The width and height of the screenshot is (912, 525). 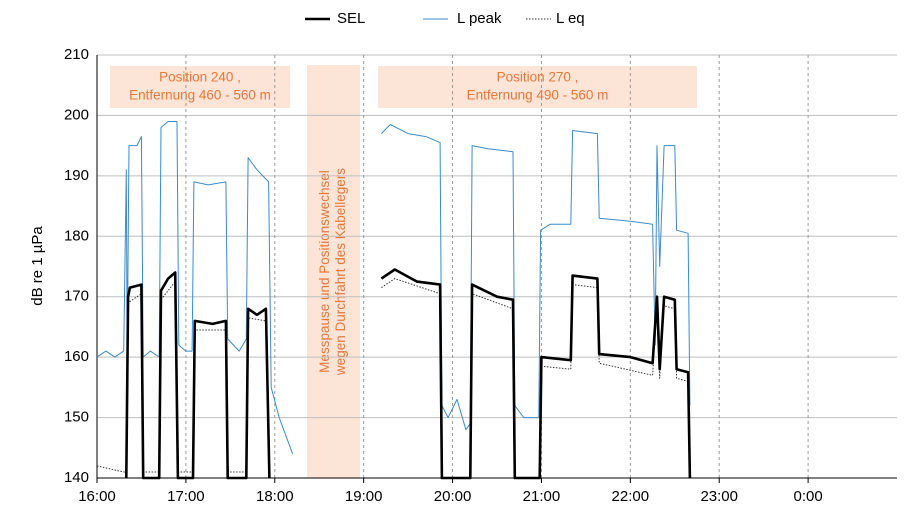 What do you see at coordinates (364, 496) in the screenshot?
I see `x-tick-label: 19:00` at bounding box center [364, 496].